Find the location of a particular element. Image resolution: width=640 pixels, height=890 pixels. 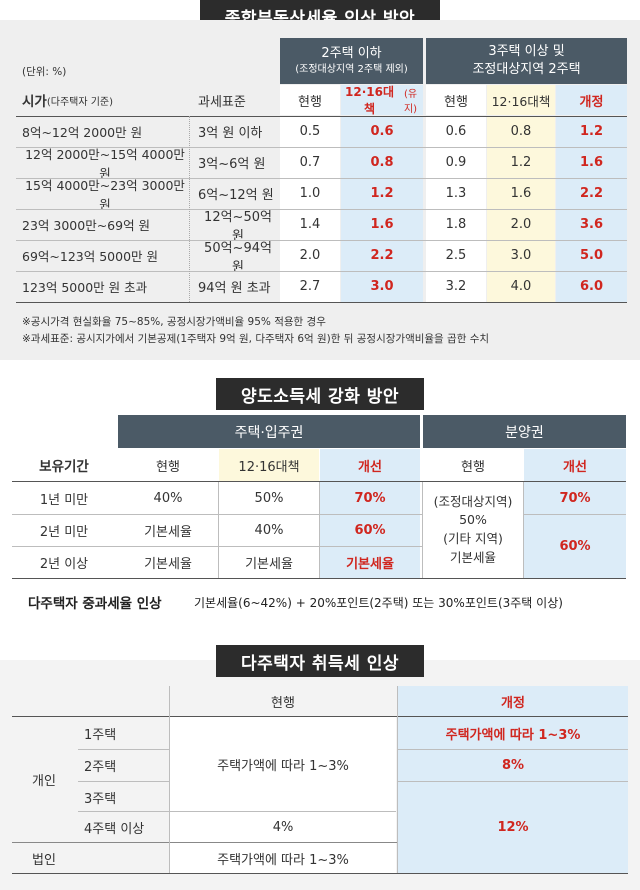

s1-price-6: 123억 5000만 원 초과 is located at coordinates (85, 287).